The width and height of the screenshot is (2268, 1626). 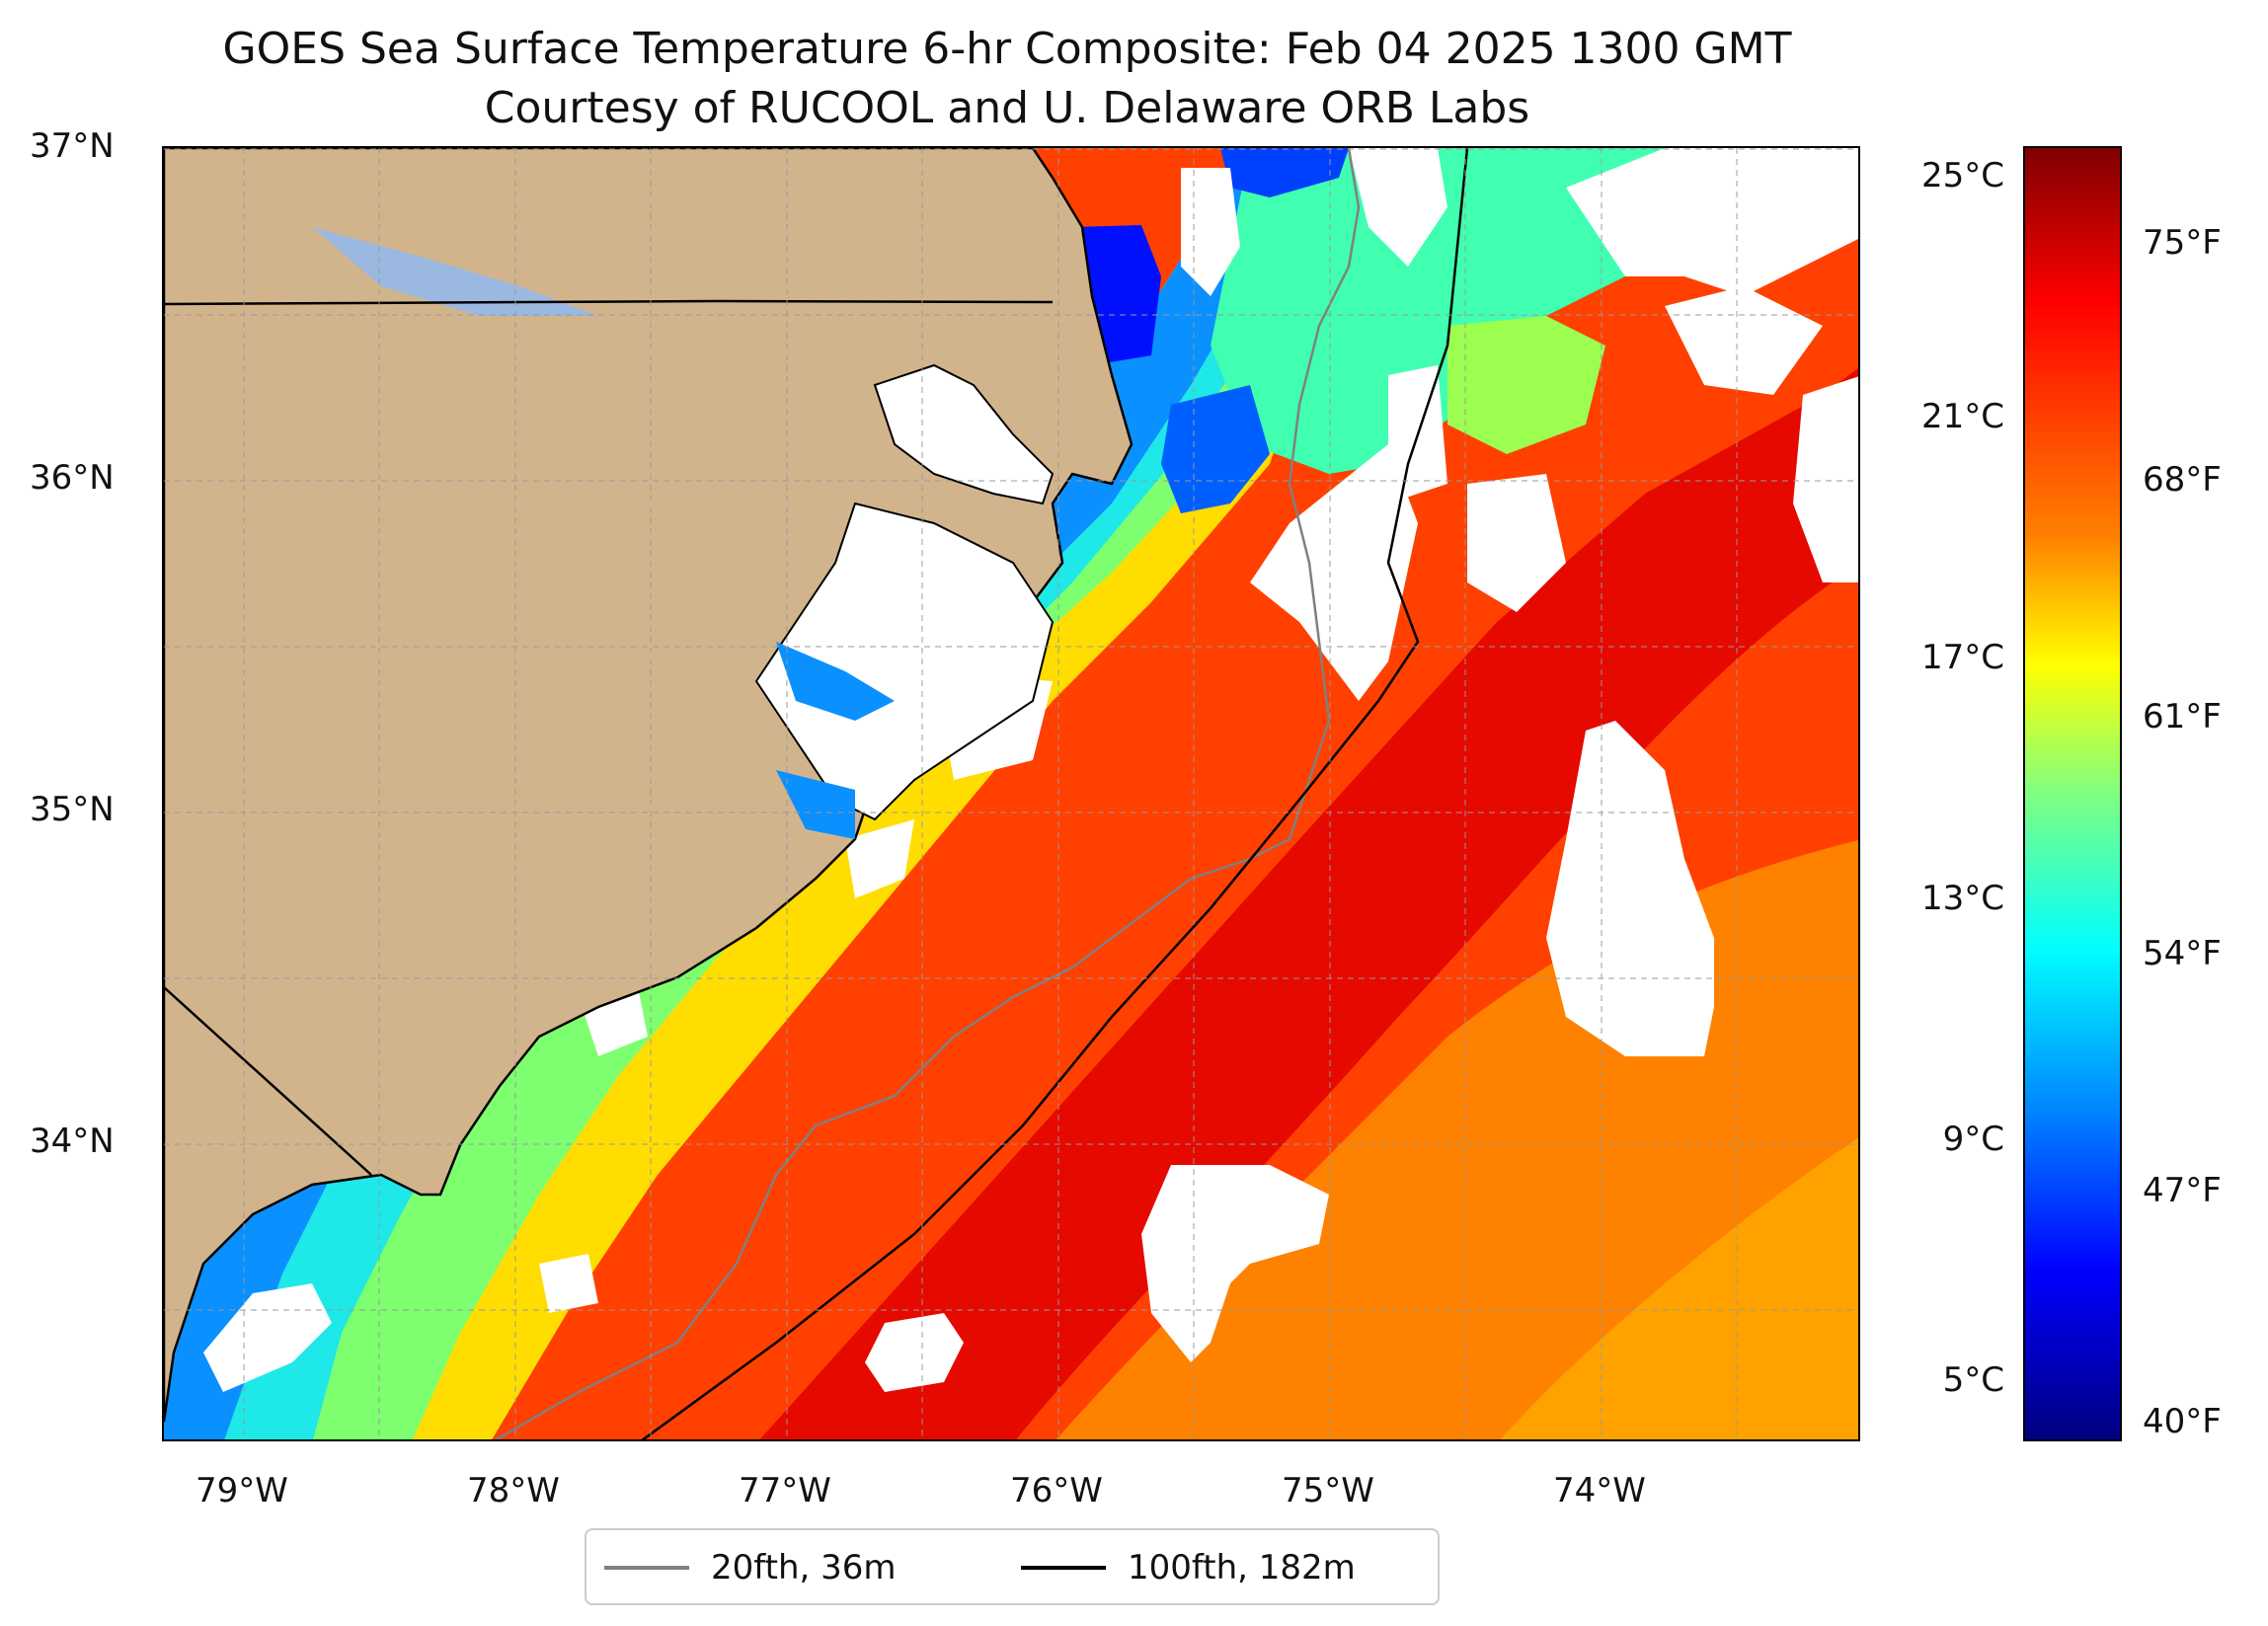 I want to click on ocean-orange-light, so click(x=1679, y=1288).